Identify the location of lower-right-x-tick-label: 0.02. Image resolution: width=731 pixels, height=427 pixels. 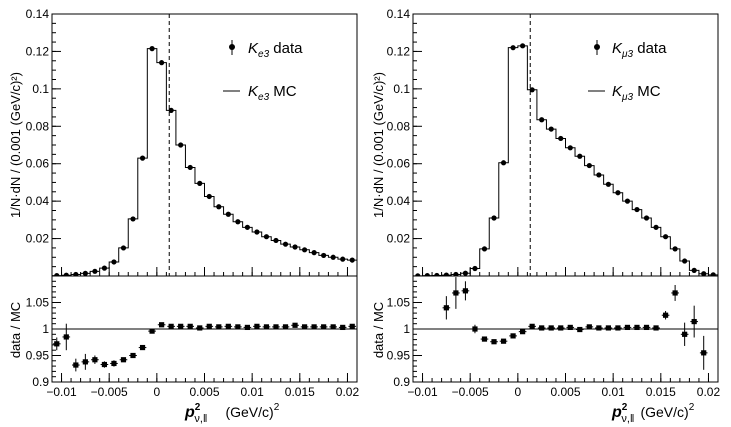
(709, 392).